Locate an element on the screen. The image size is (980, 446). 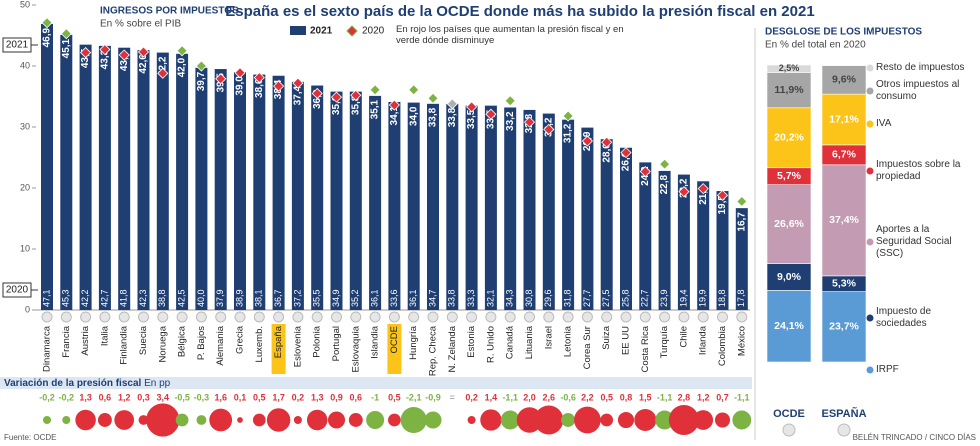
x-tick-label: México is located at coordinates (741, 341).